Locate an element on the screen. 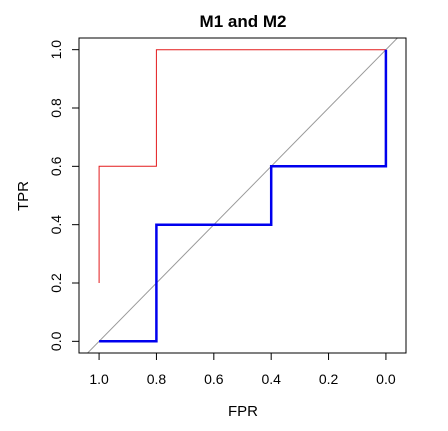 The width and height of the screenshot is (448, 431). y-tick-label: 0.2 is located at coordinates (56, 283).